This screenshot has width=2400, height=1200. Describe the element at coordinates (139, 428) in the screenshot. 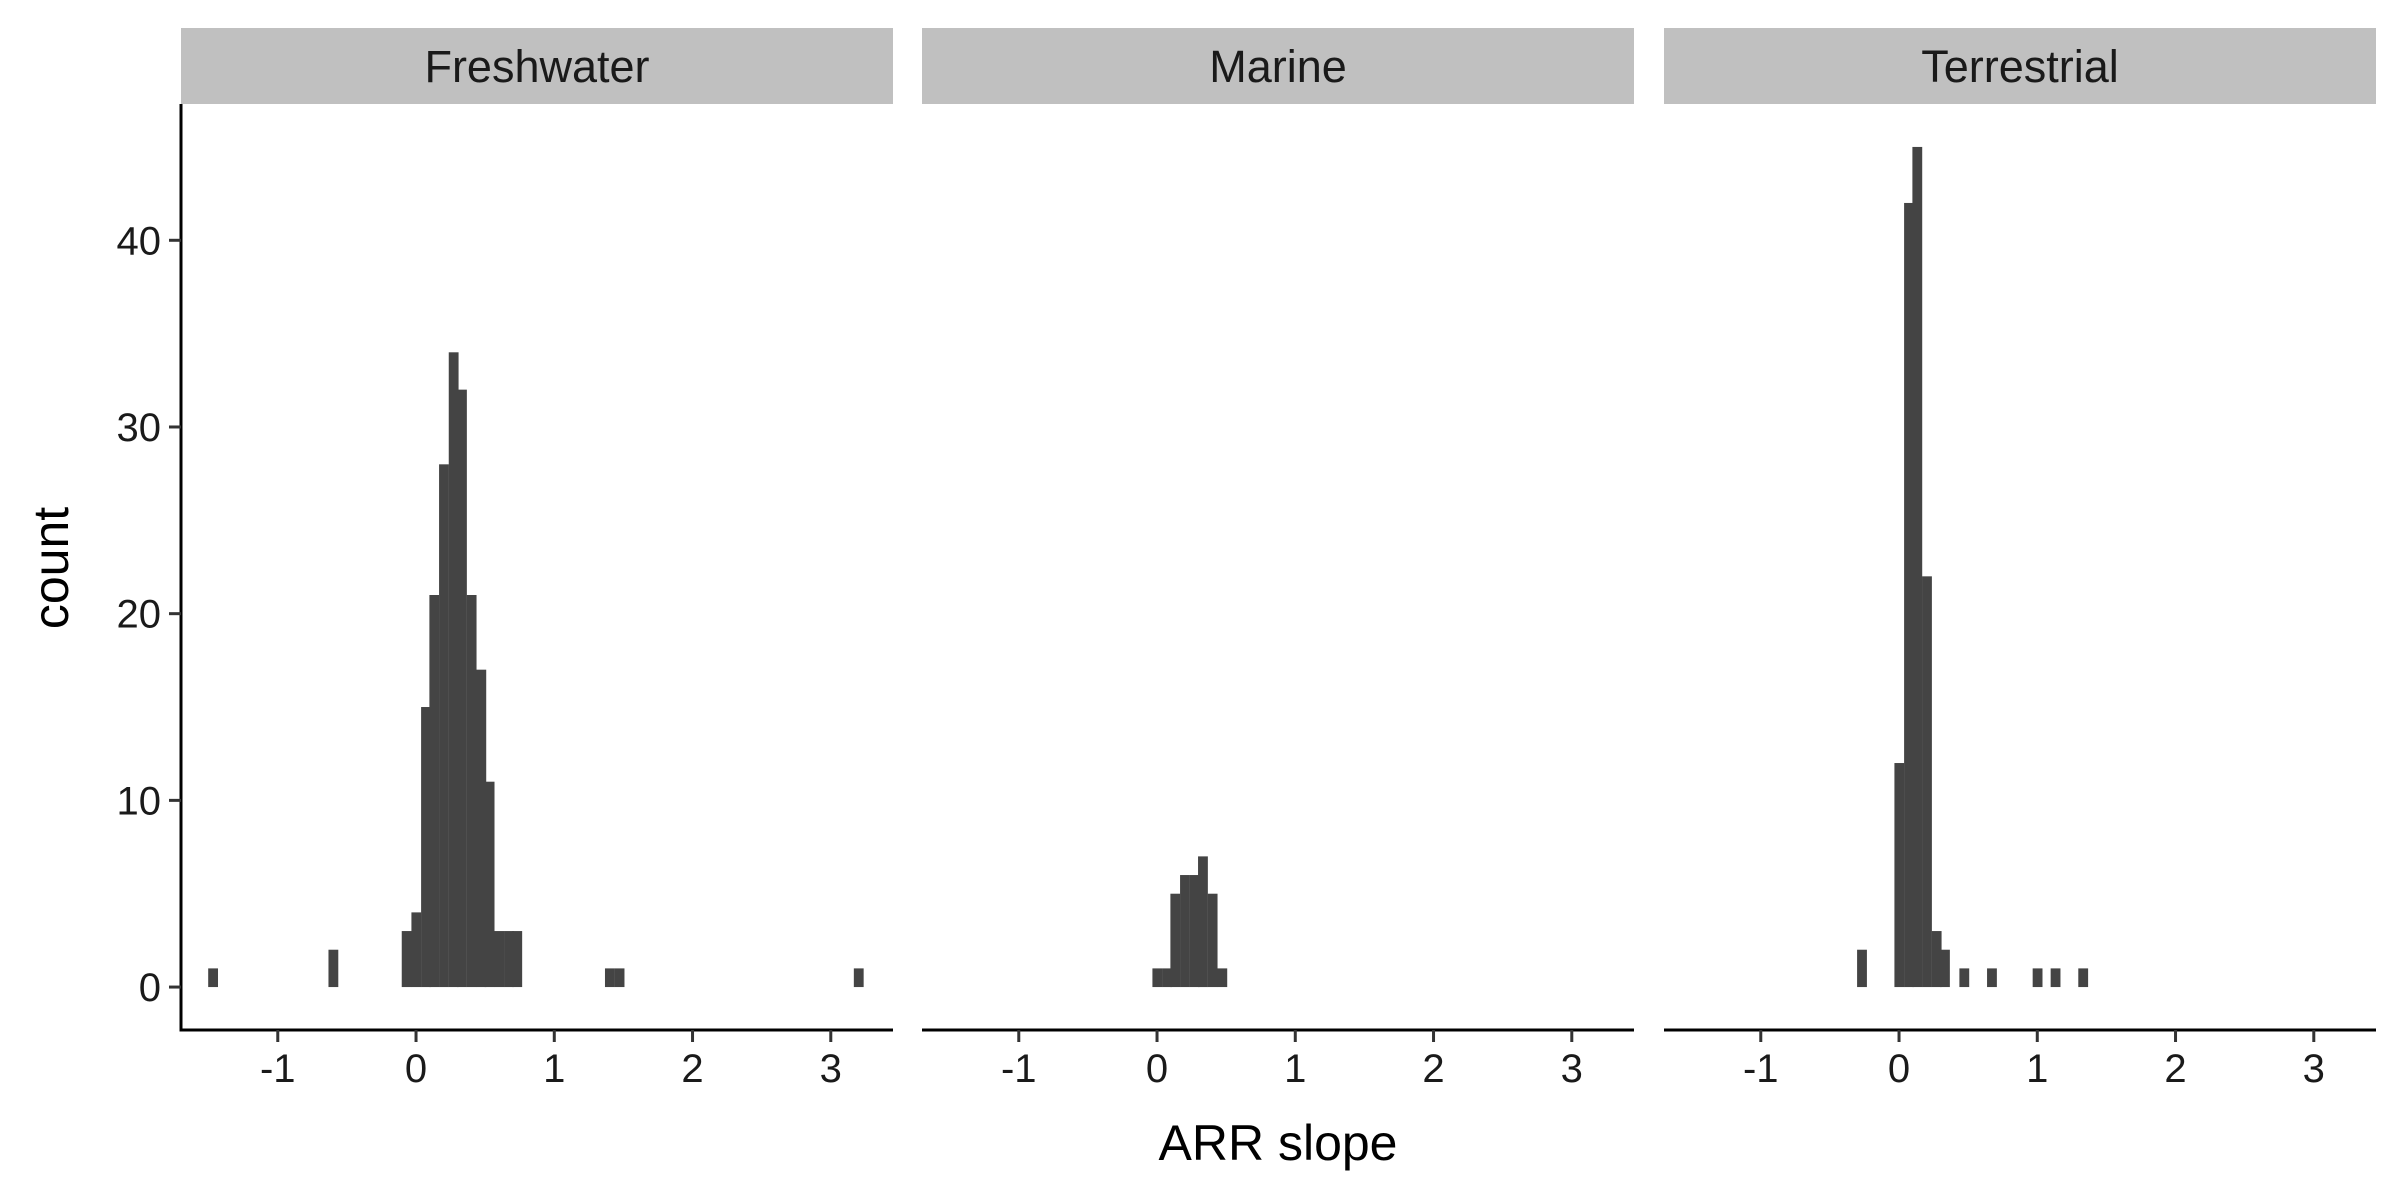

I see `y-tick-label: 30` at that location.